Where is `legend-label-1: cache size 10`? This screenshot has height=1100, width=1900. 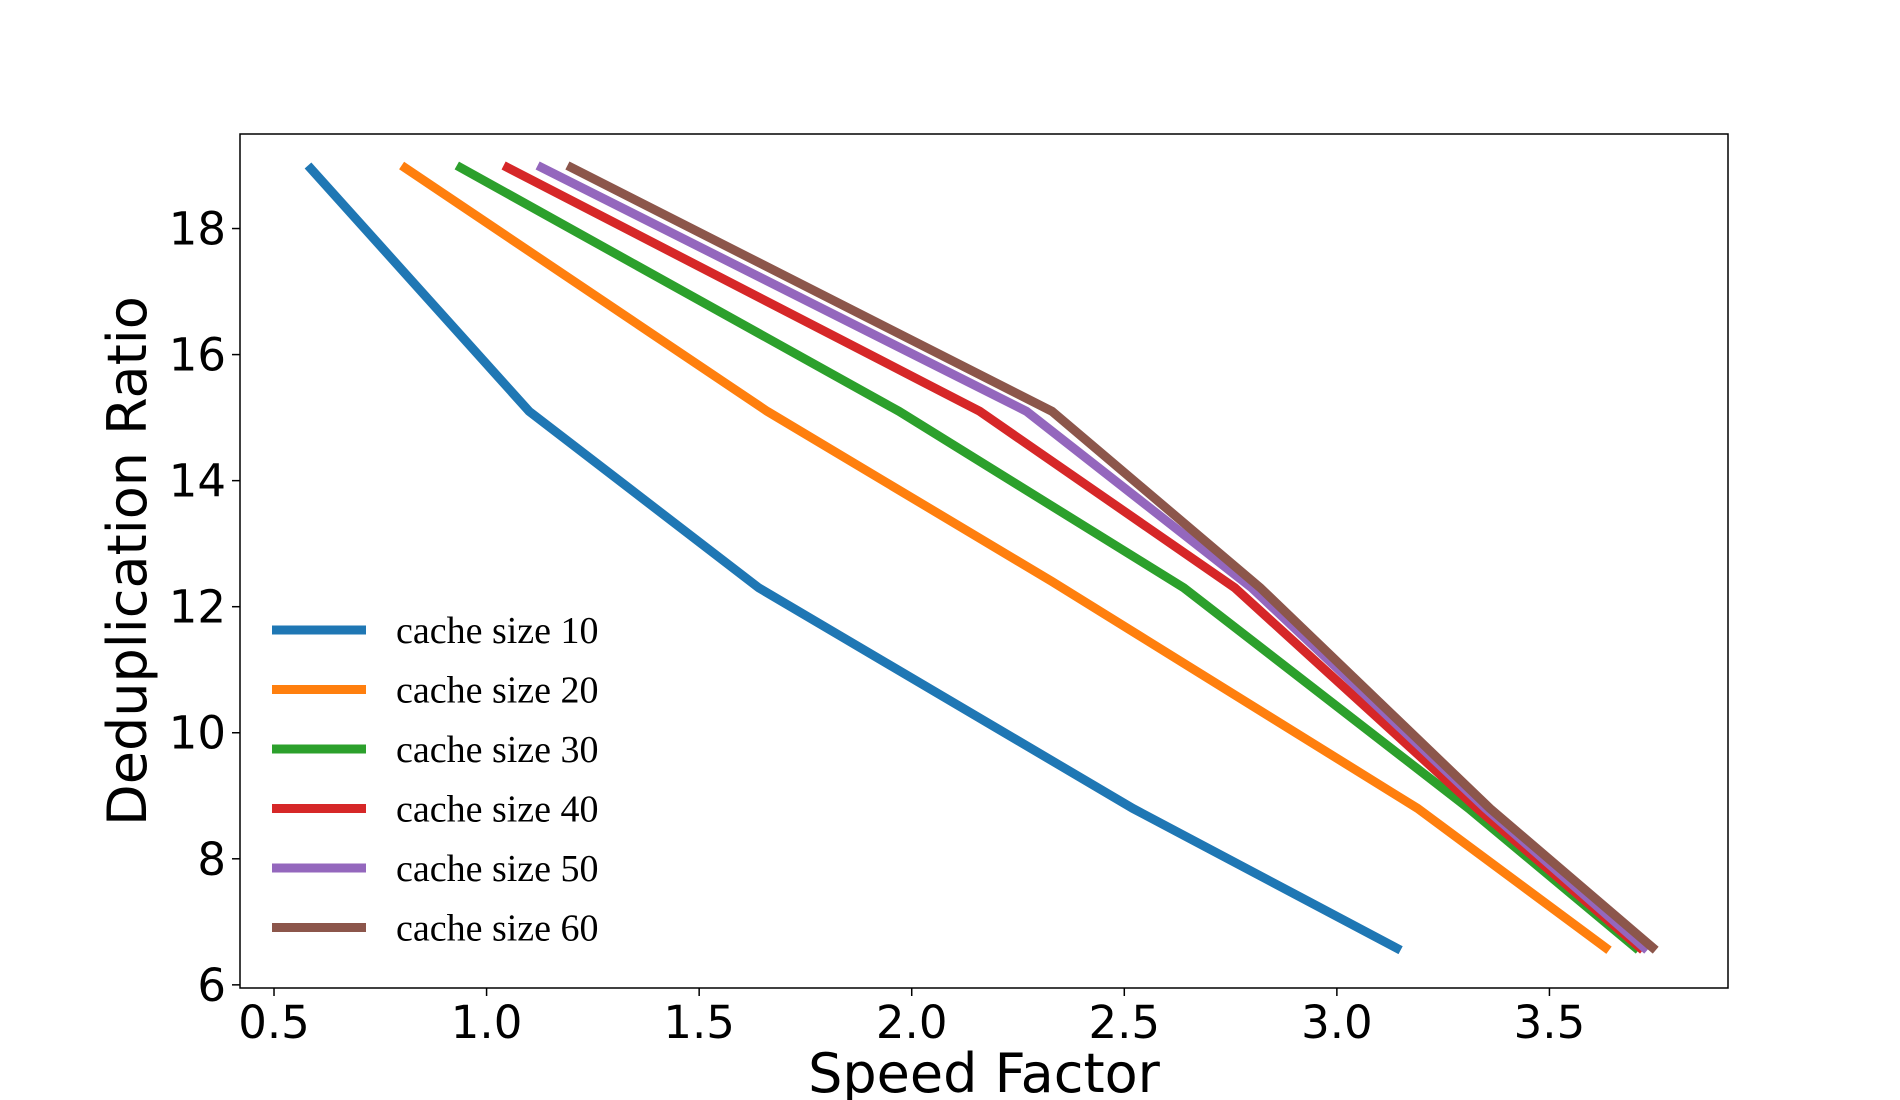
legend-label-1: cache size 10 is located at coordinates (497, 631).